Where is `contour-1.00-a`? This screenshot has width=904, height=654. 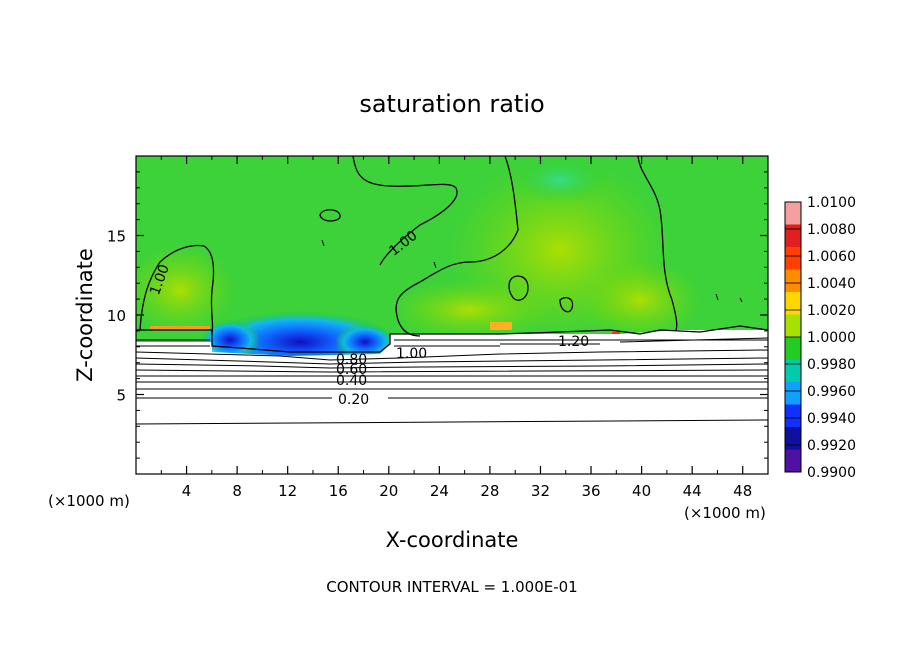
contour-1.00-a is located at coordinates (405, 211).